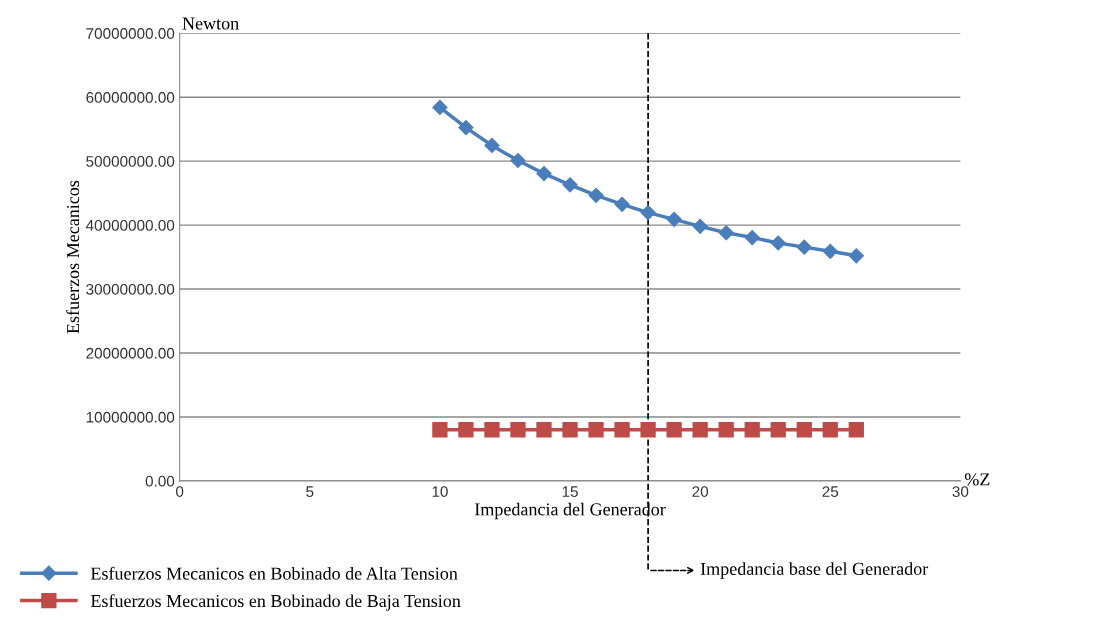  I want to click on x-tick-label: 5, so click(310, 491).